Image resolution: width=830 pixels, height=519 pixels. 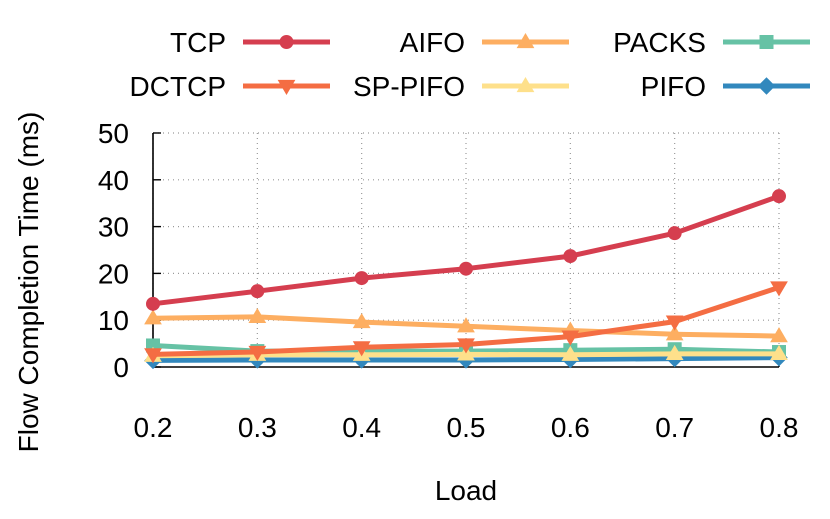 I want to click on x-tick-label: 0.3, so click(x=257, y=427).